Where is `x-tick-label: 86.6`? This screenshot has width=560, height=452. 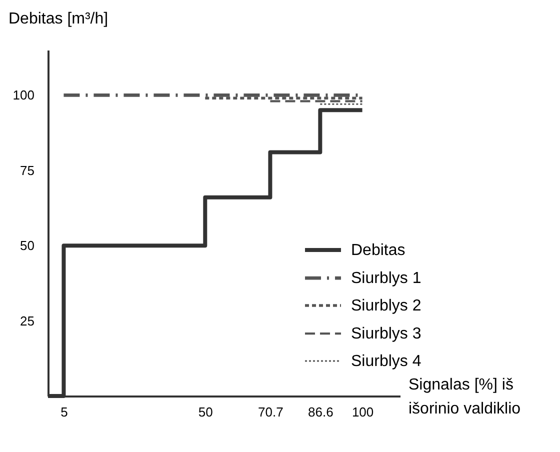 x-tick-label: 86.6 is located at coordinates (321, 412).